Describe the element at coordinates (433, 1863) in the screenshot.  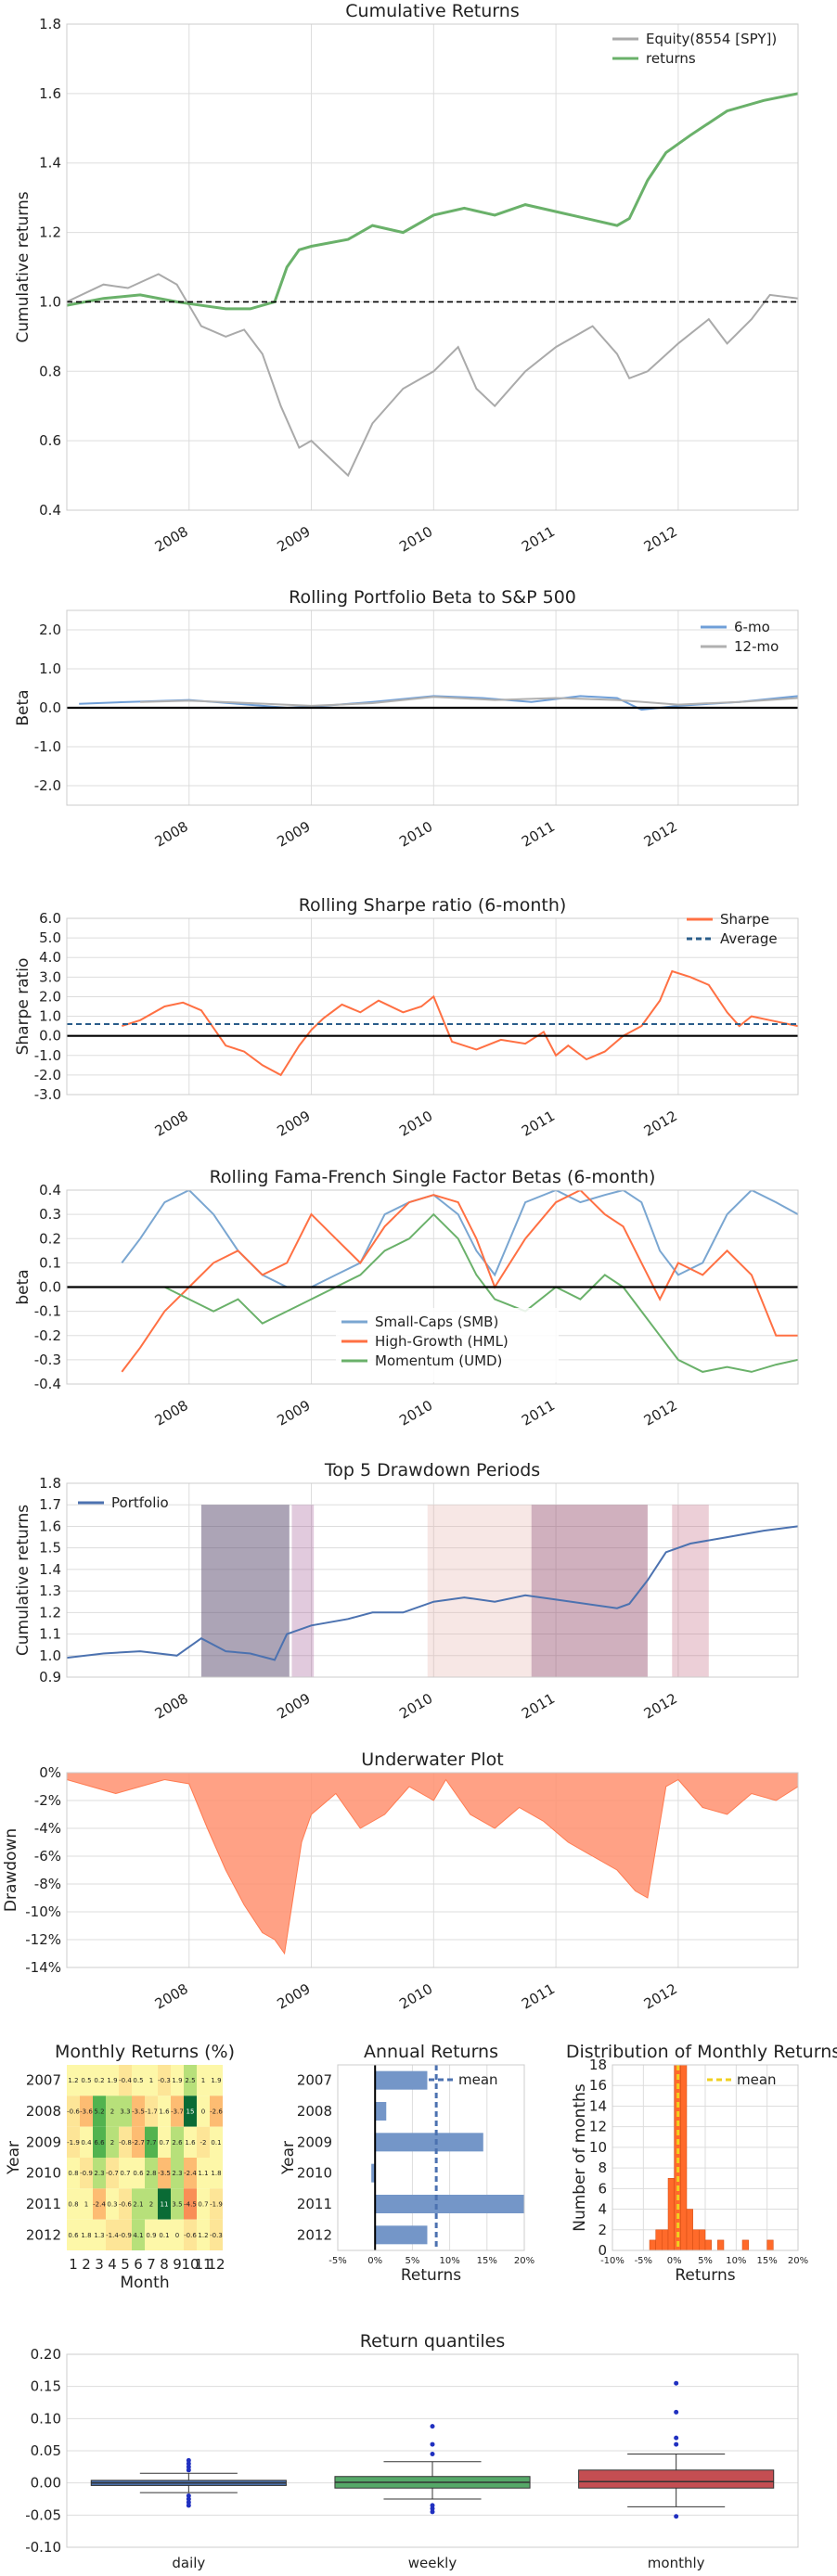
I see `drawdown-area` at that location.